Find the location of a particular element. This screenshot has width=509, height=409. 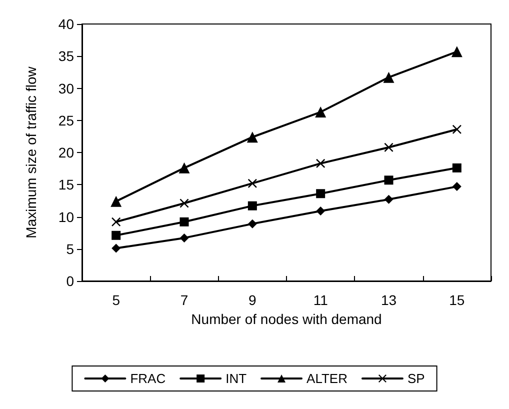

y-tick-label: 0 is located at coordinates (70, 281).